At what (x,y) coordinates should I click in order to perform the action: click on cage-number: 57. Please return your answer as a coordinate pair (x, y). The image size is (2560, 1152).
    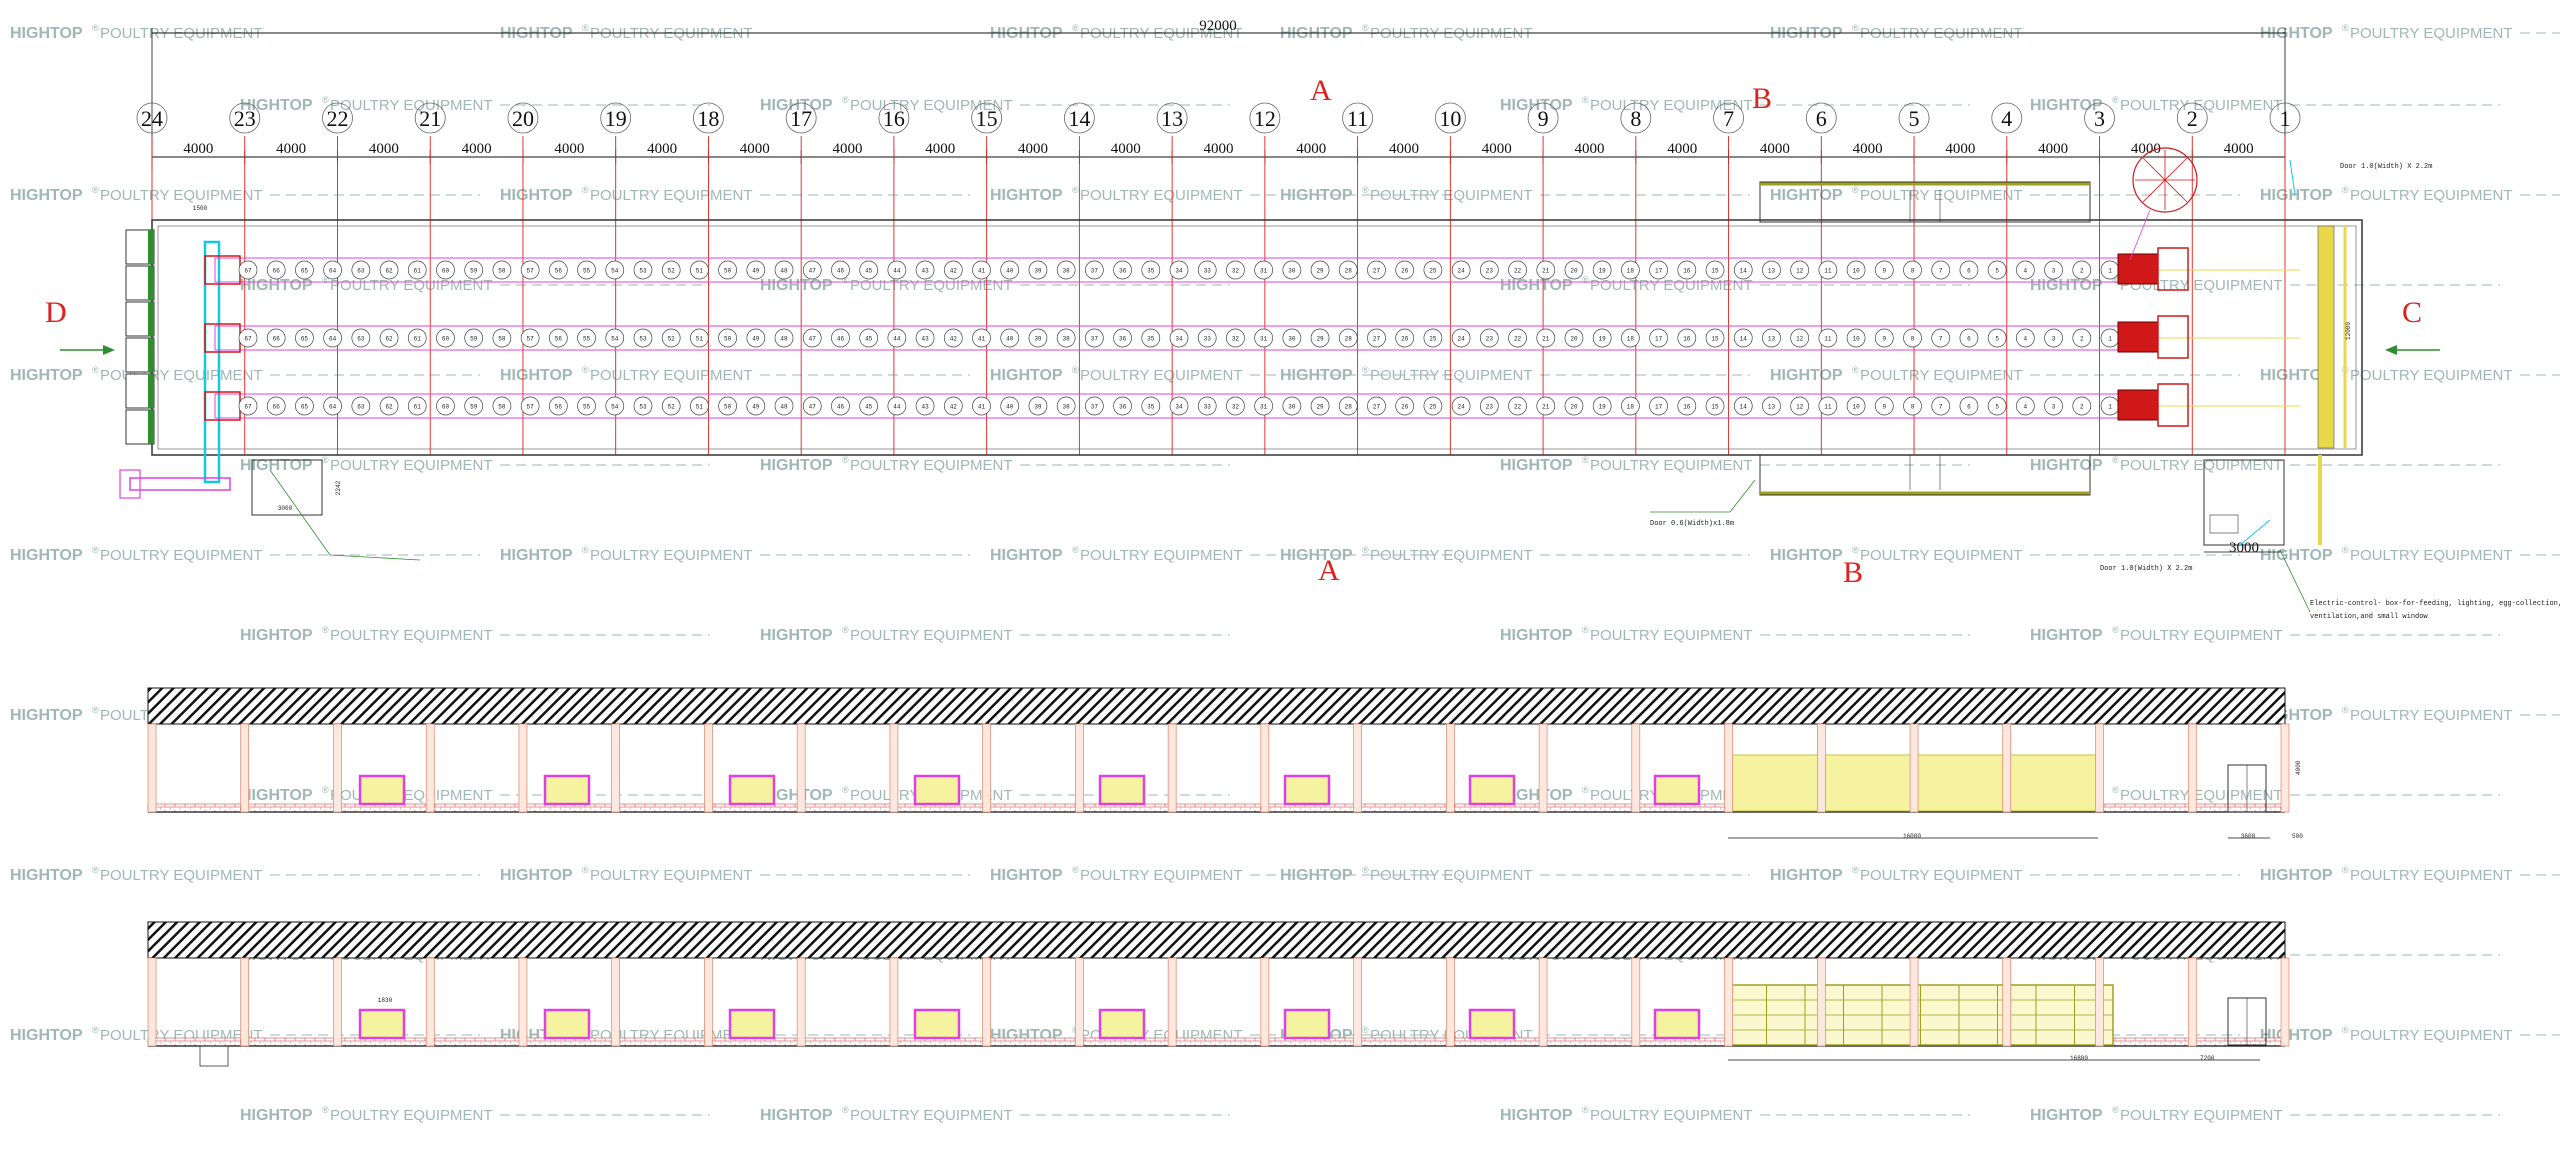
    Looking at the image, I should click on (531, 339).